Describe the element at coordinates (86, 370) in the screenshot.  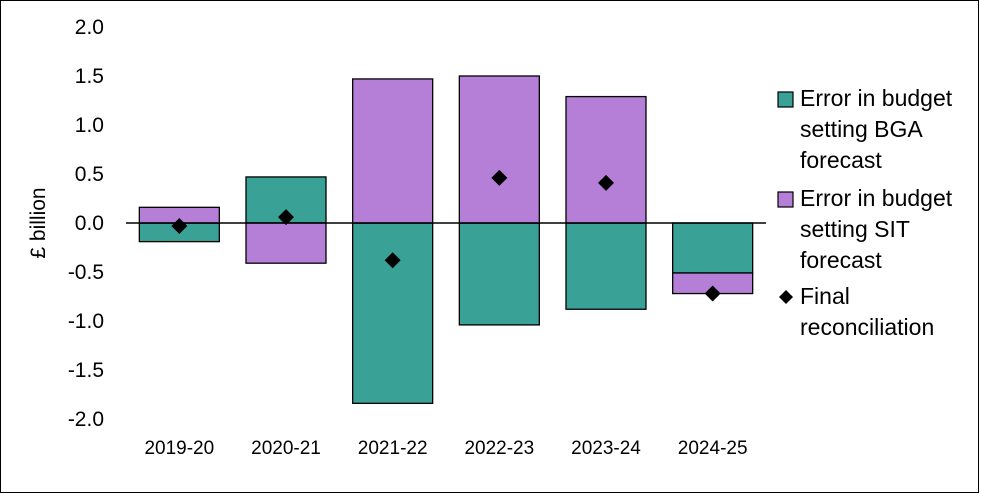
I see `y-tick-label: -1.5` at that location.